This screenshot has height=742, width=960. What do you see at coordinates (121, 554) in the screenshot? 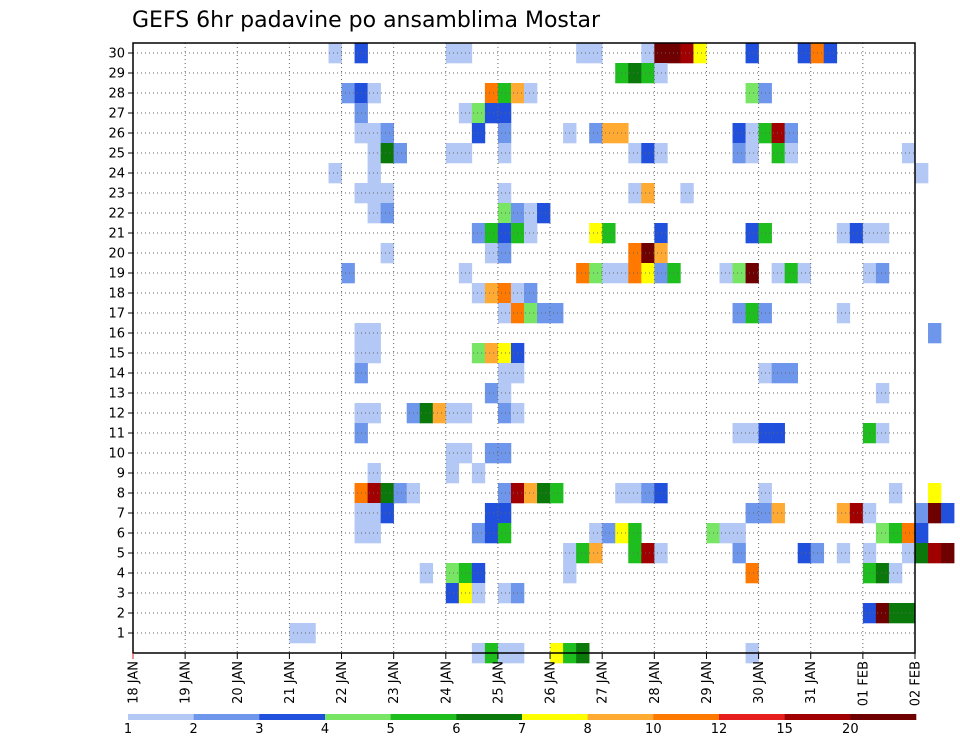
I see `y-tick-label: 5` at bounding box center [121, 554].